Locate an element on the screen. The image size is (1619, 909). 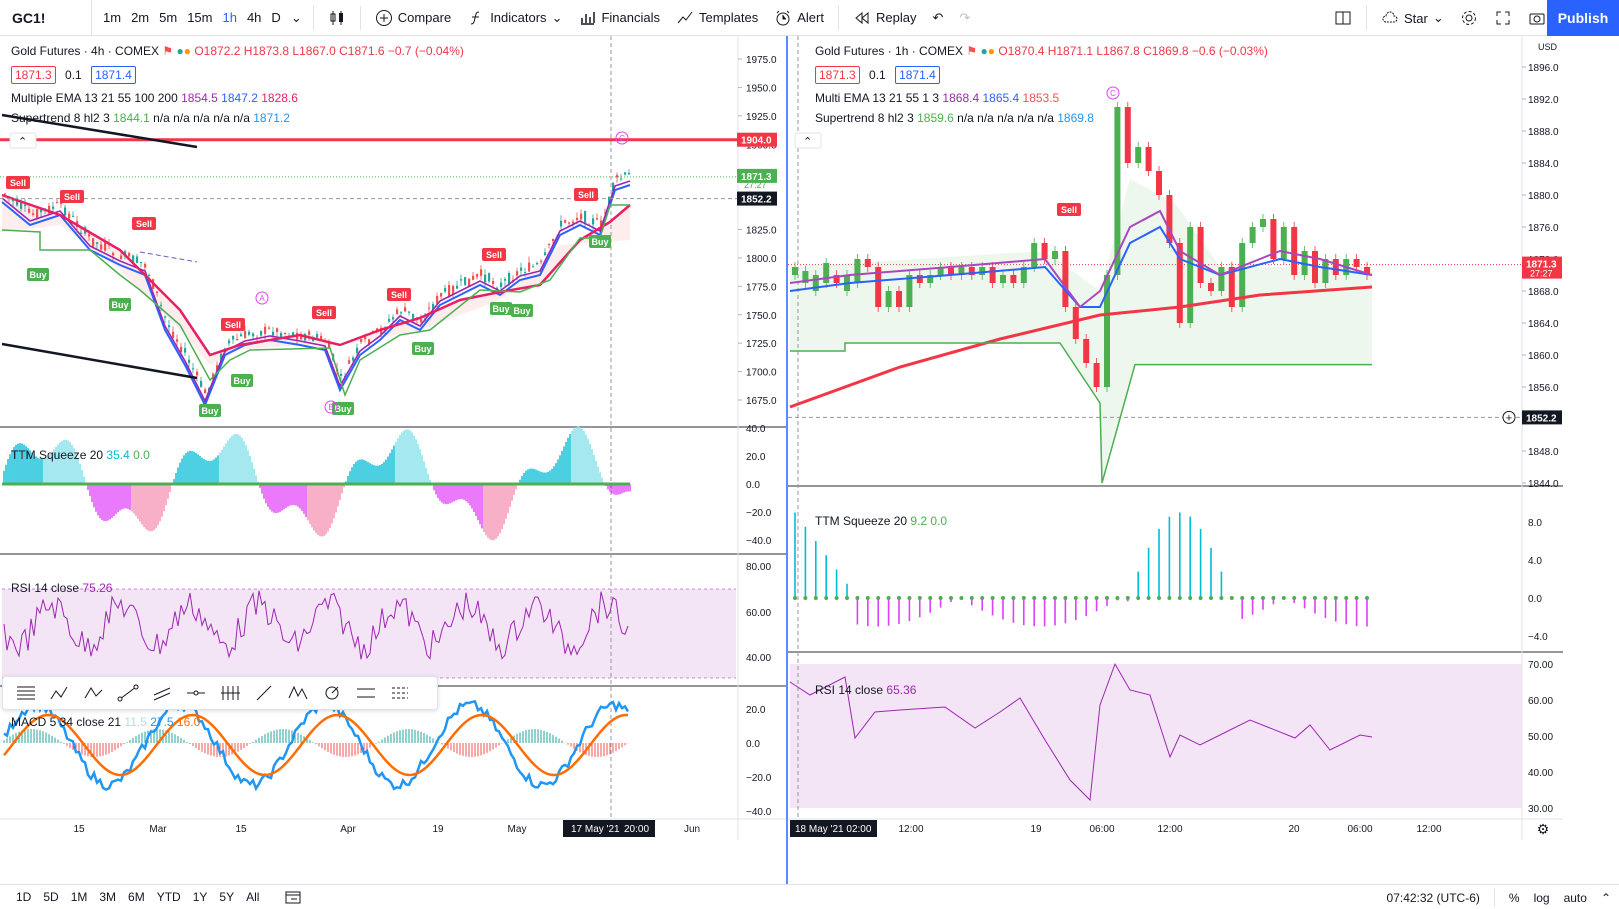
right-title: Gold Futures · 1h · COMEX is located at coordinates (889, 51).